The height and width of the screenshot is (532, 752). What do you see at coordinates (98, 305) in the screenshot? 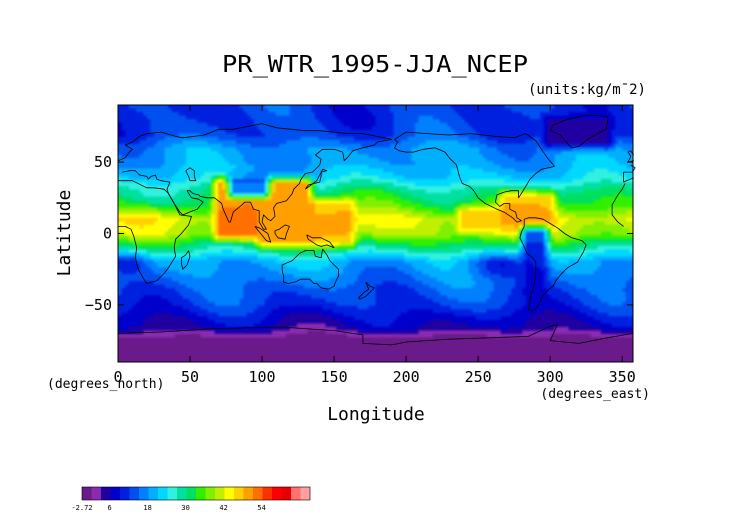
I see `y-tick-label: −50` at bounding box center [98, 305].